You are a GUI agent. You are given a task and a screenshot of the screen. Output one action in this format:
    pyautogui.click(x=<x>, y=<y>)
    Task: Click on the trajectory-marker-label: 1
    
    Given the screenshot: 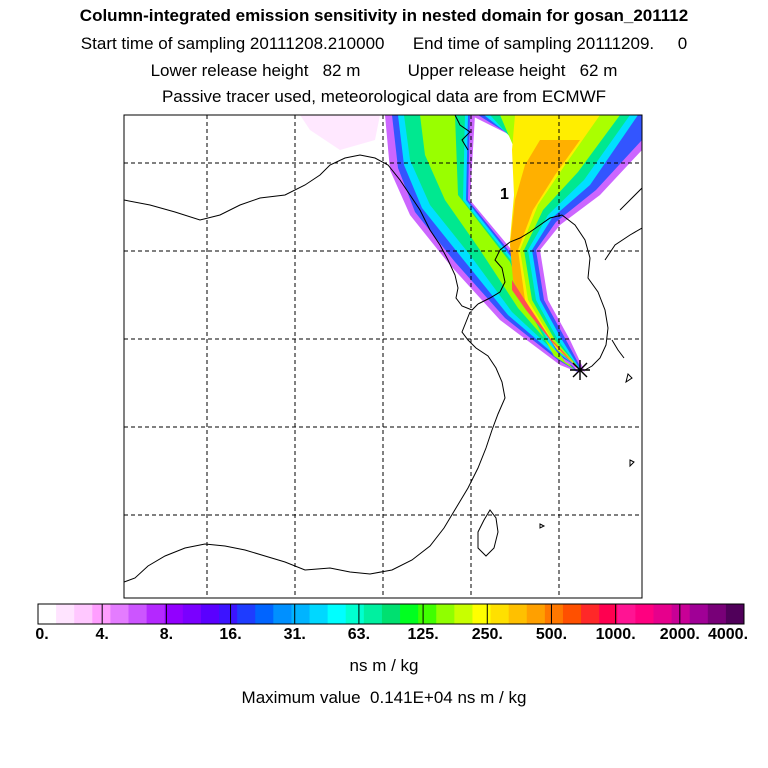 What is the action you would take?
    pyautogui.click(x=504, y=194)
    